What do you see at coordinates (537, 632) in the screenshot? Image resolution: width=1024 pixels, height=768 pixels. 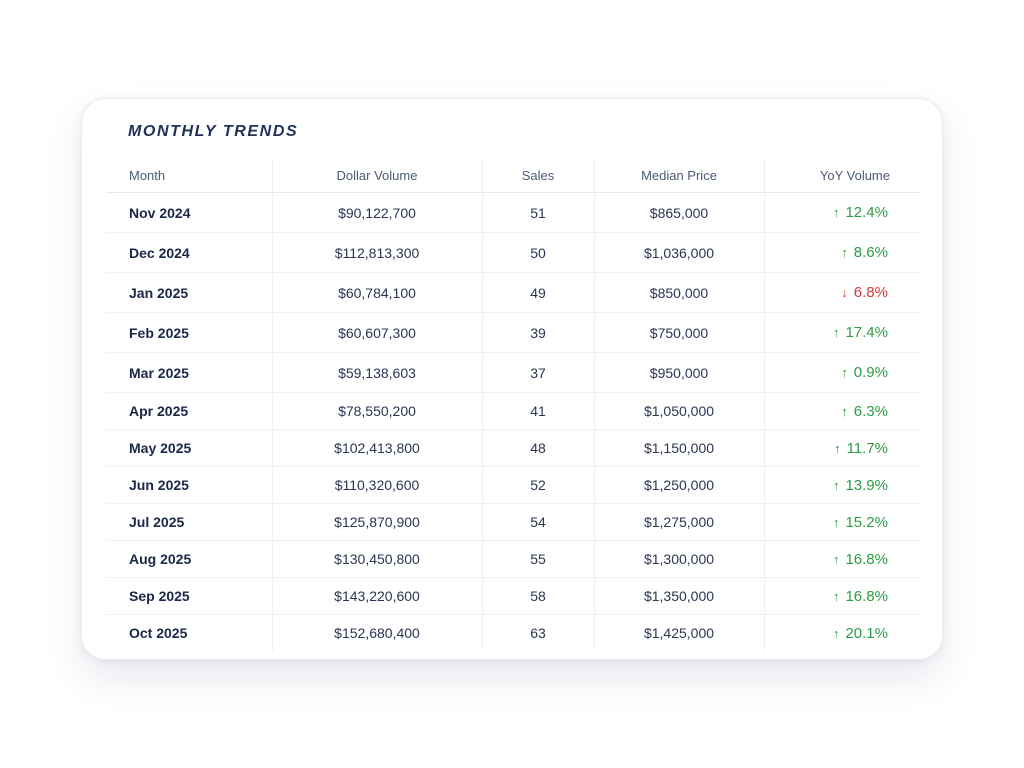 I see `sales-cell: 63` at bounding box center [537, 632].